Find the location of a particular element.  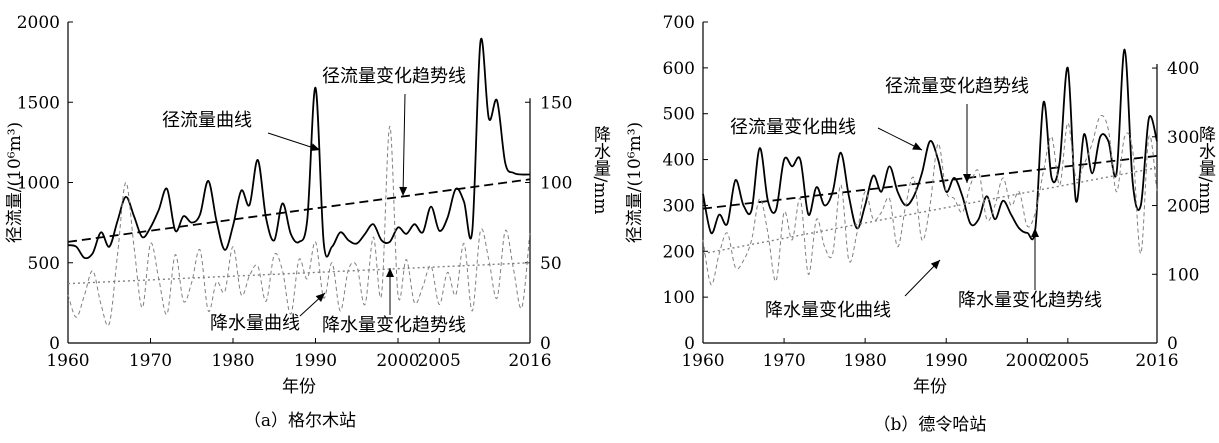

y-right-tick-label: 300 is located at coordinates (1183, 138).